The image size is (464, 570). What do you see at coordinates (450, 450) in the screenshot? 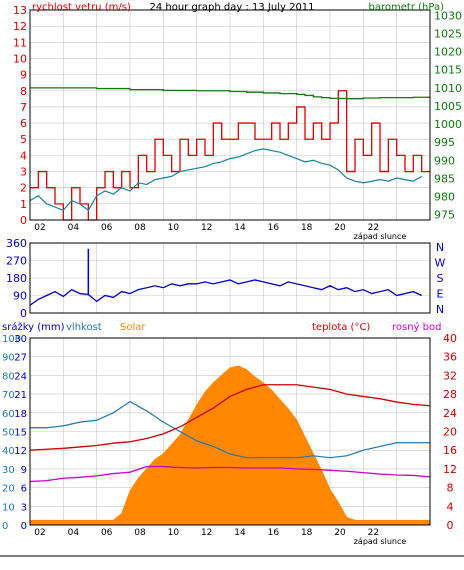
I see `temp-tick-label: 16` at bounding box center [450, 450].